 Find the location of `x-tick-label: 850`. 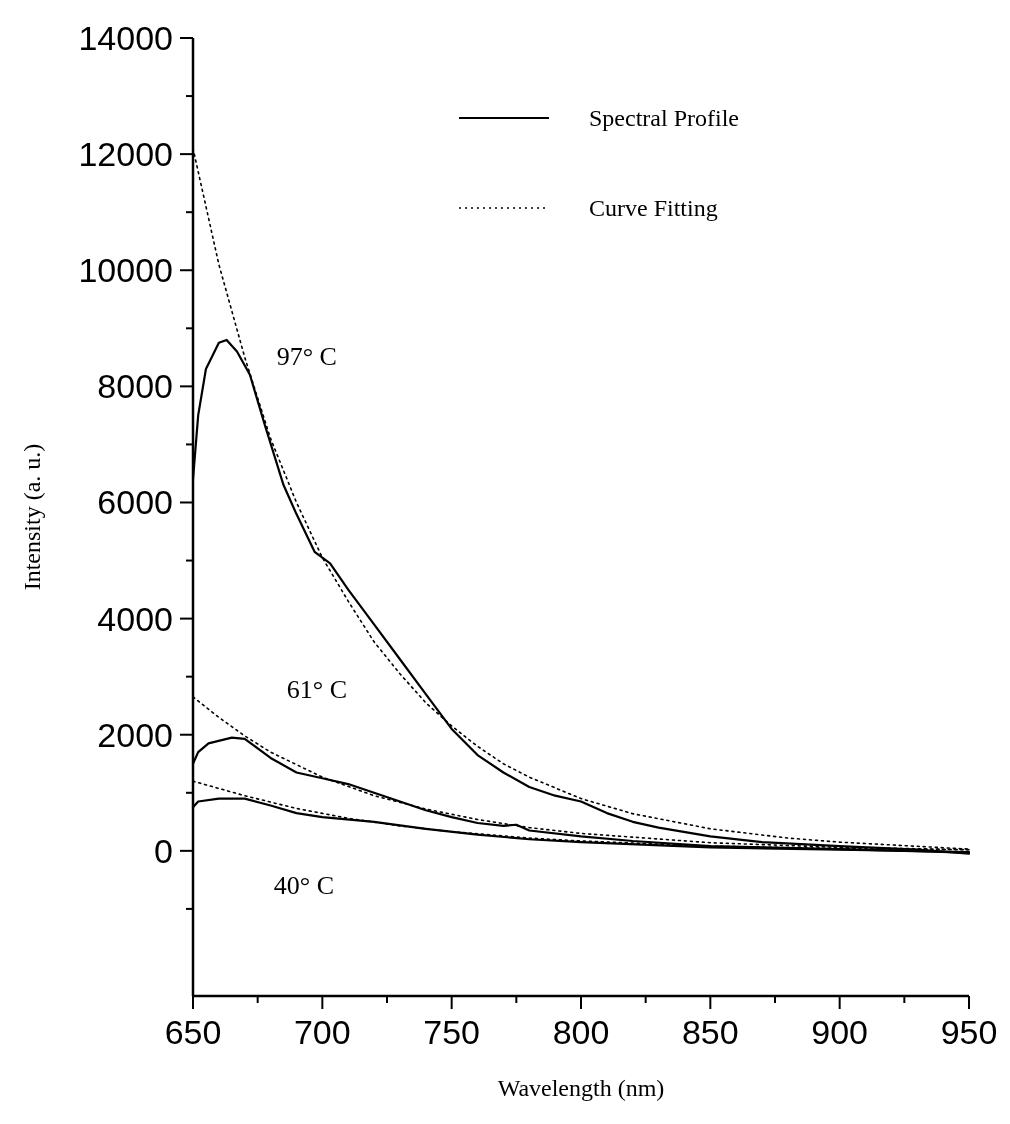

x-tick-label: 850 is located at coordinates (710, 1032).